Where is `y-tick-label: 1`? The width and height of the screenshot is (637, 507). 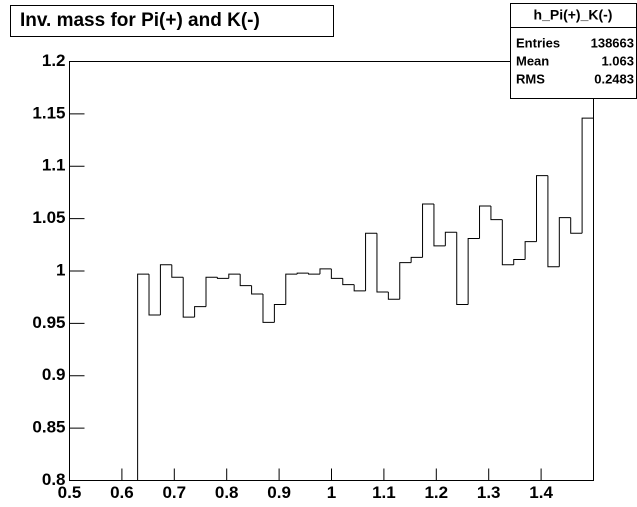 y-tick-label: 1 is located at coordinates (60, 269).